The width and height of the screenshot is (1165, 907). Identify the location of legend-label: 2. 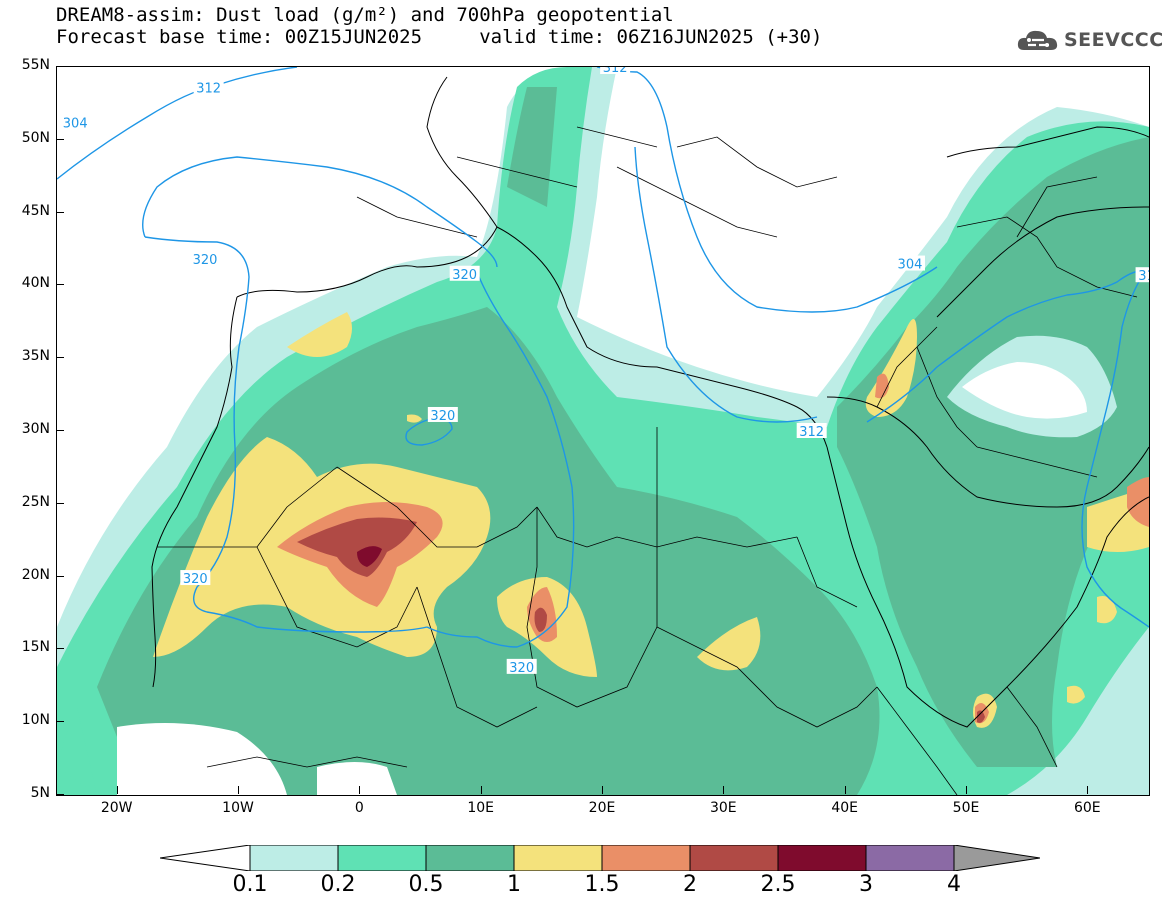
(690, 884).